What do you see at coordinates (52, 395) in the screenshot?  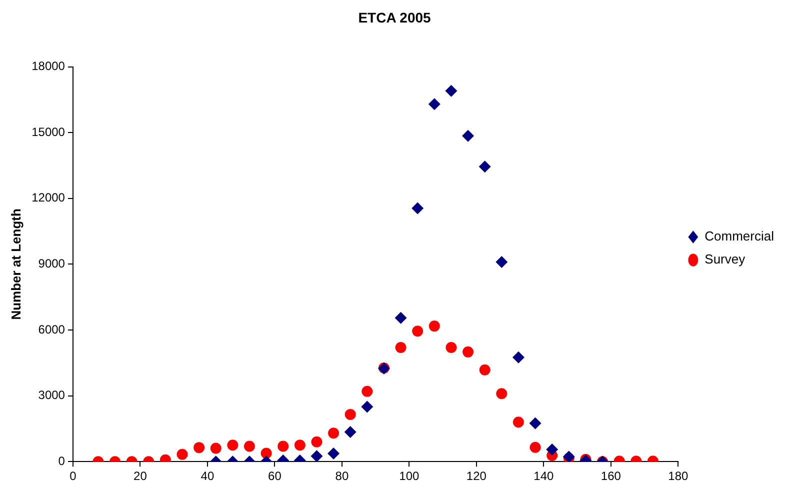 I see `y-tick-label: 3000` at bounding box center [52, 395].